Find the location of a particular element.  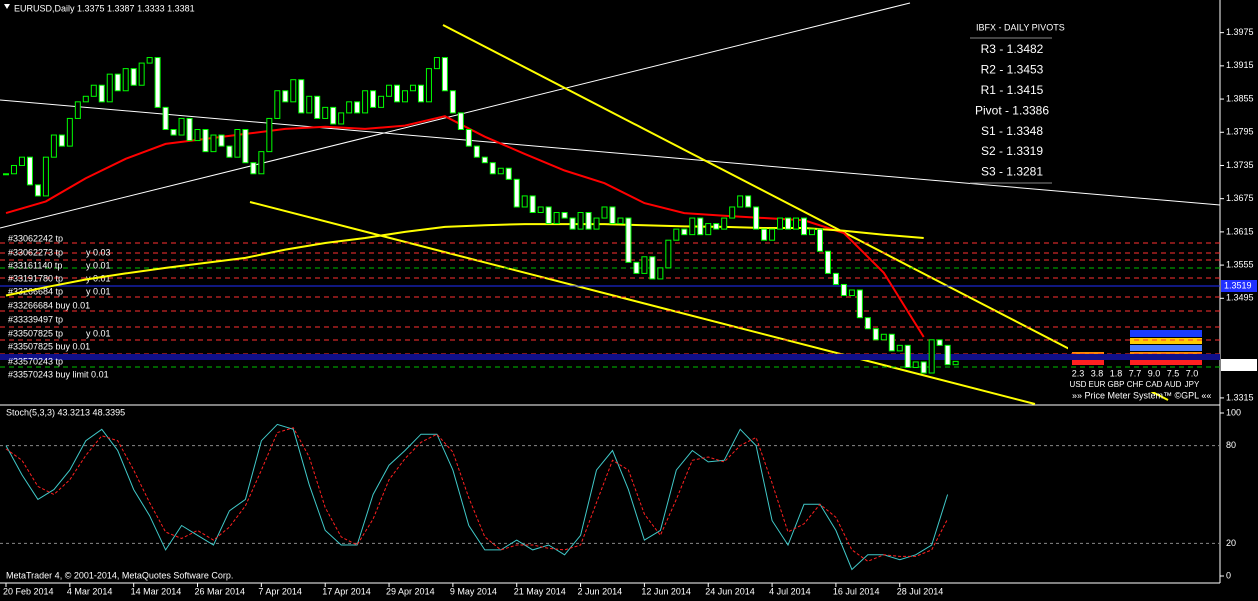

pivot-panel is located at coordinates (1011, 110).